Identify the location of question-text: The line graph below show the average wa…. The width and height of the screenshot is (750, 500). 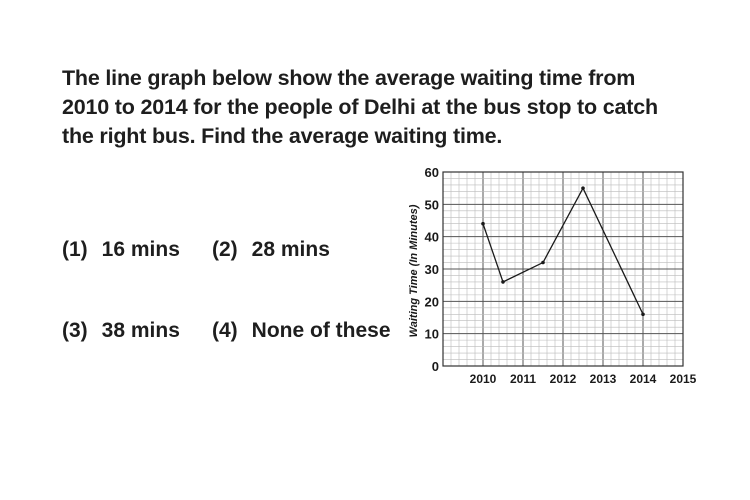
(382, 107).